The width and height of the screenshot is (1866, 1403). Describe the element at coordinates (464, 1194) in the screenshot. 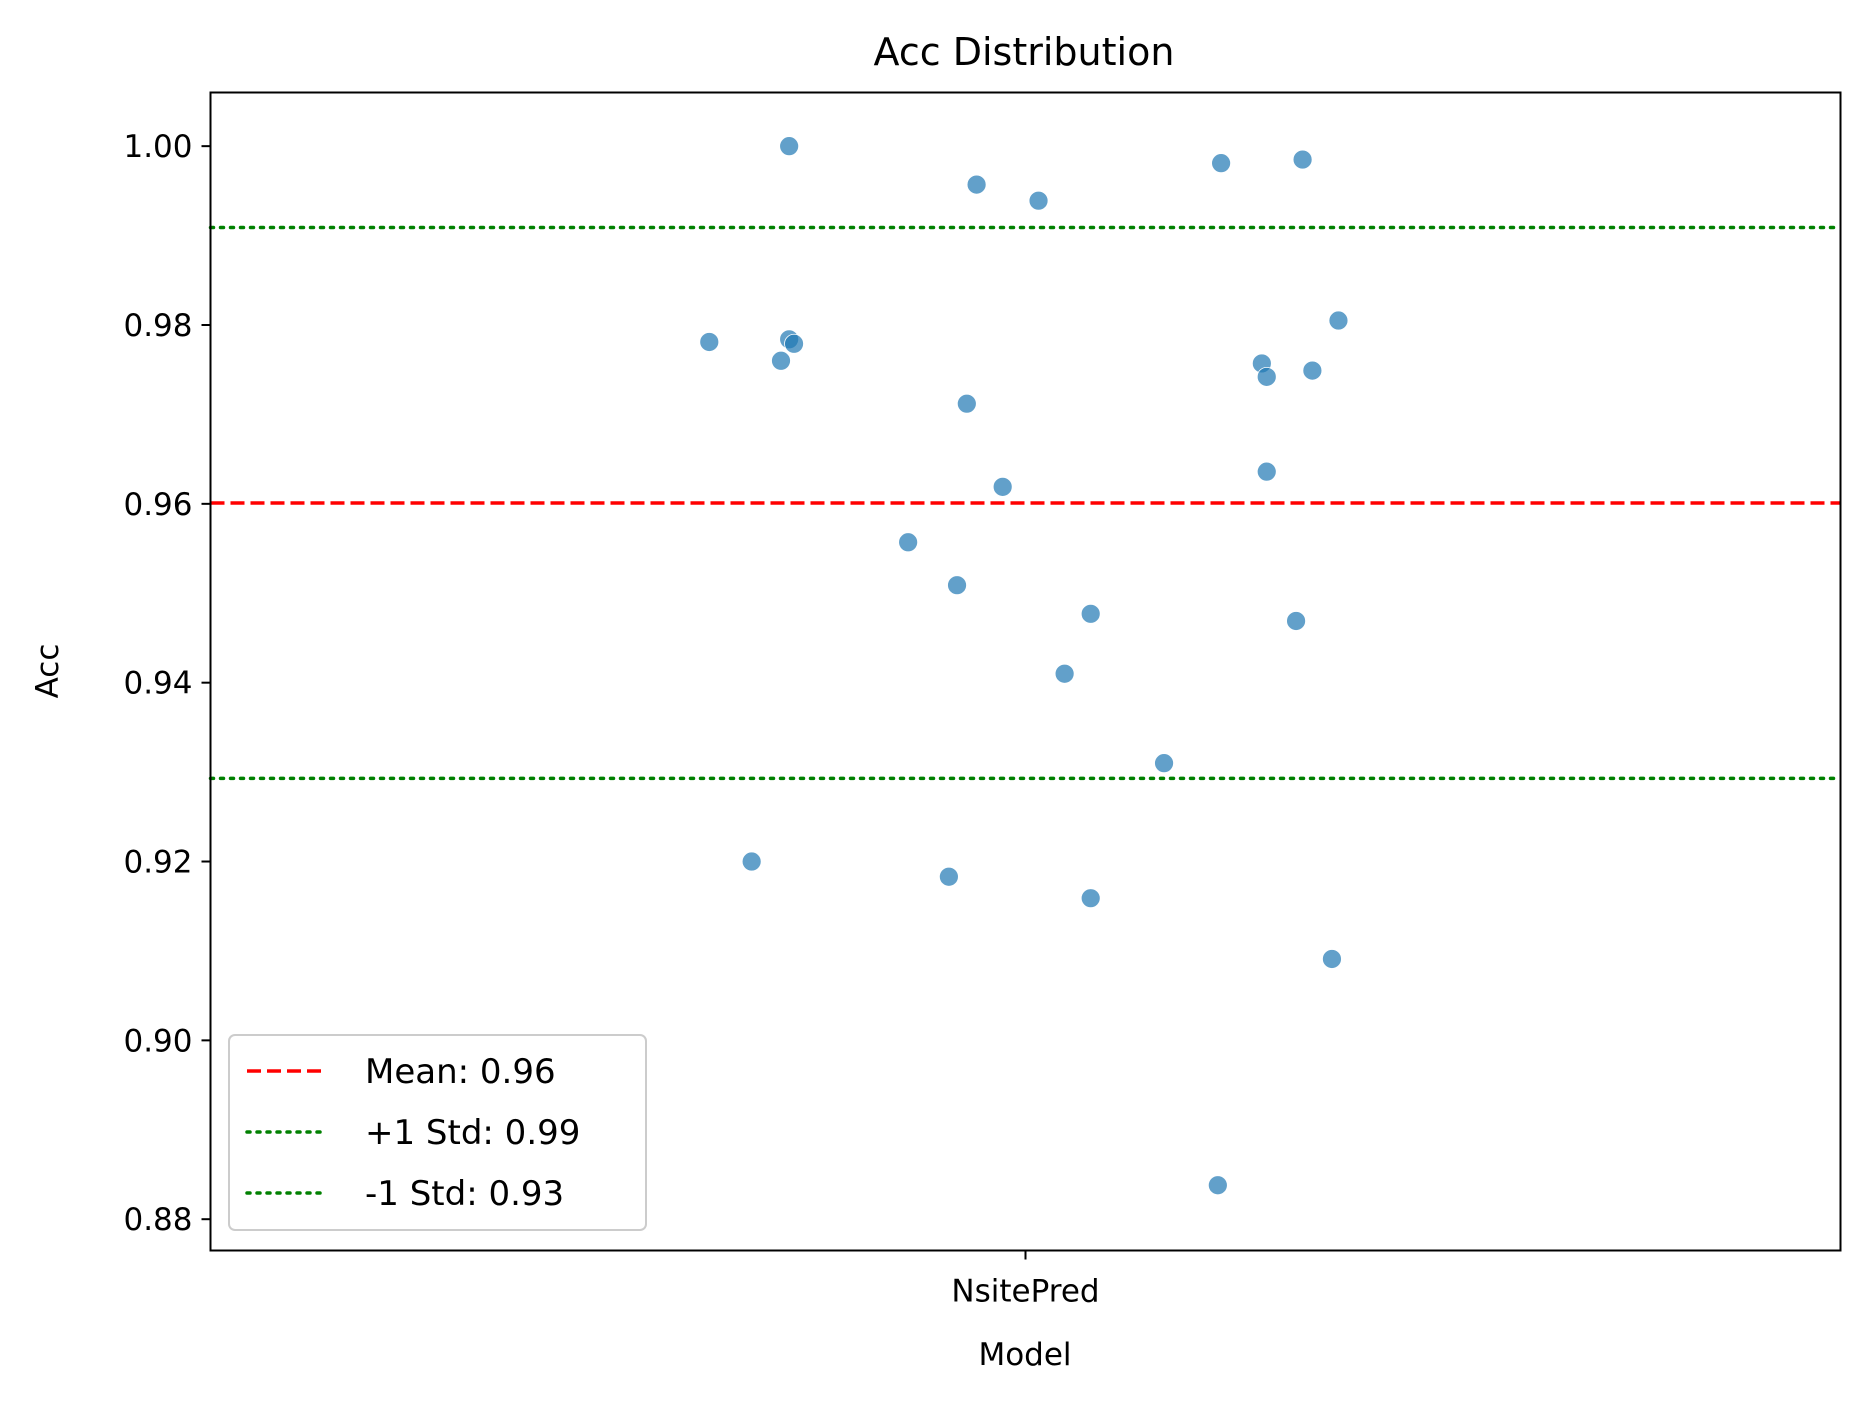

I see `legend-entry-label: -1 Std: 0.93` at that location.